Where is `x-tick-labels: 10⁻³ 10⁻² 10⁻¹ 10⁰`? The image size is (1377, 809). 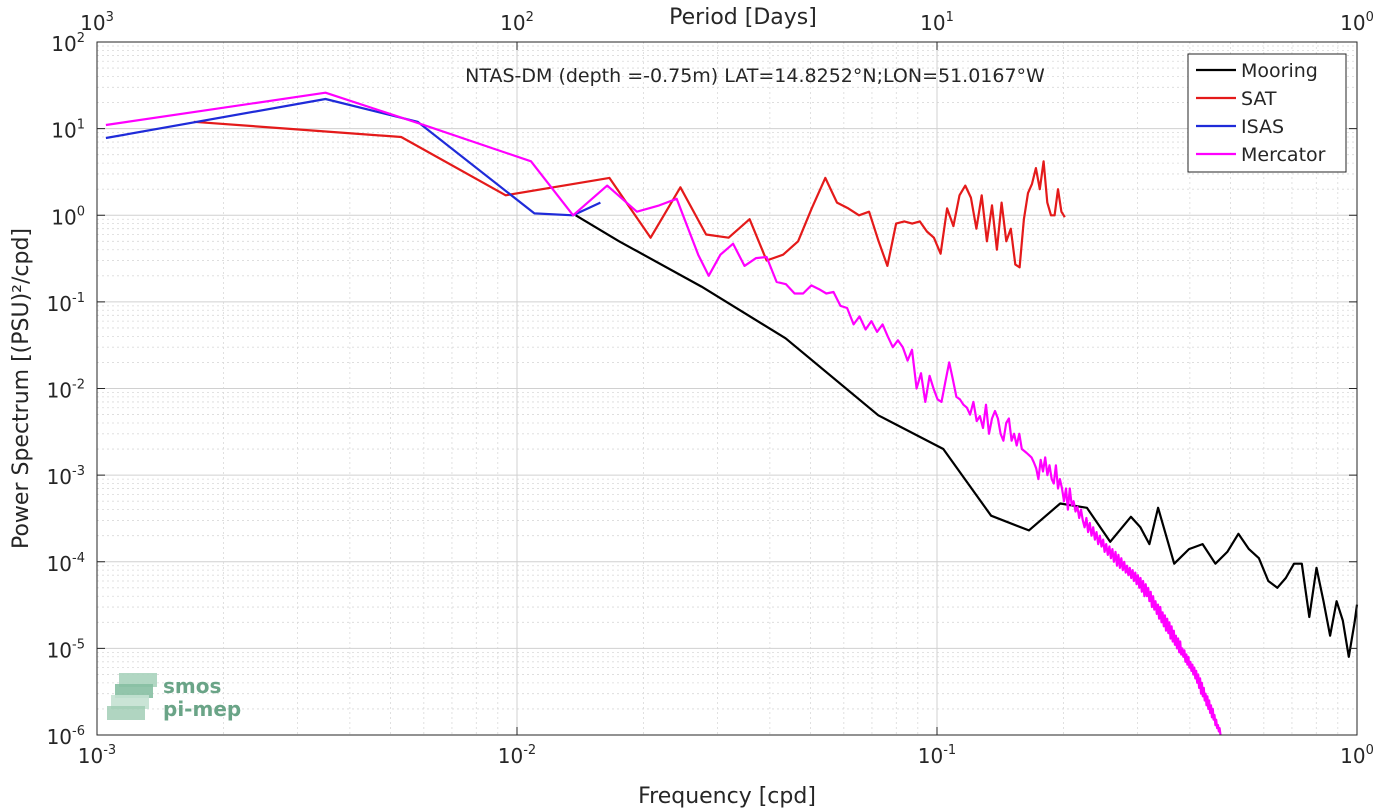 x-tick-labels: 10⁻³ 10⁻² 10⁻¹ 10⁰ is located at coordinates (726, 755).